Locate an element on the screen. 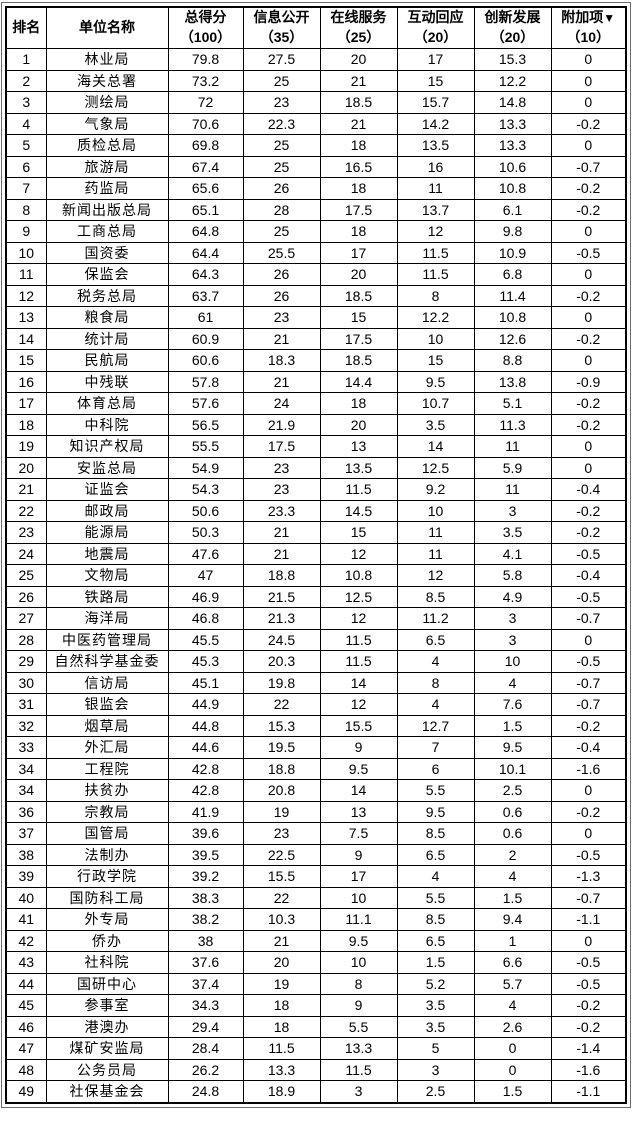 The width and height of the screenshot is (632, 1135). cell-total_score: 44.9 is located at coordinates (205, 704).